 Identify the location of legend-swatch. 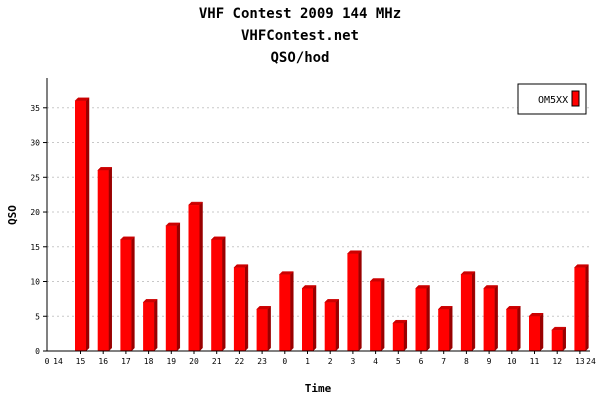
(575, 98).